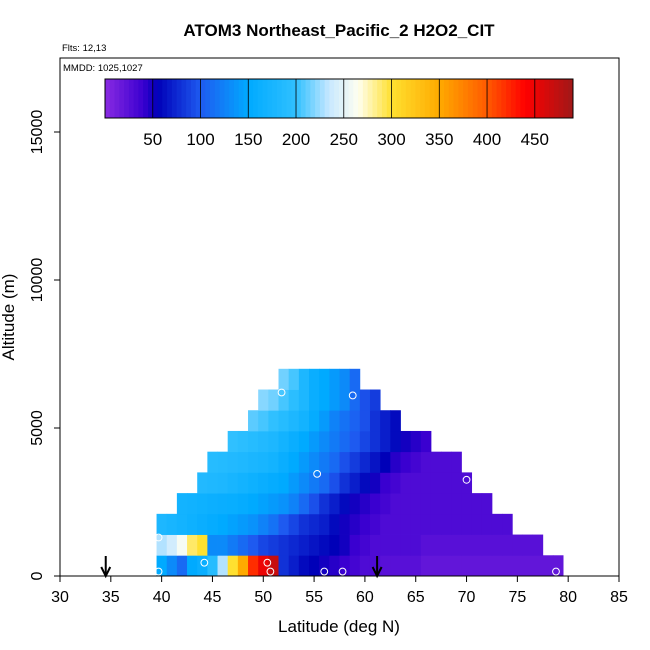  What do you see at coordinates (37, 132) in the screenshot?
I see `y-tick-label: 15000` at bounding box center [37, 132].